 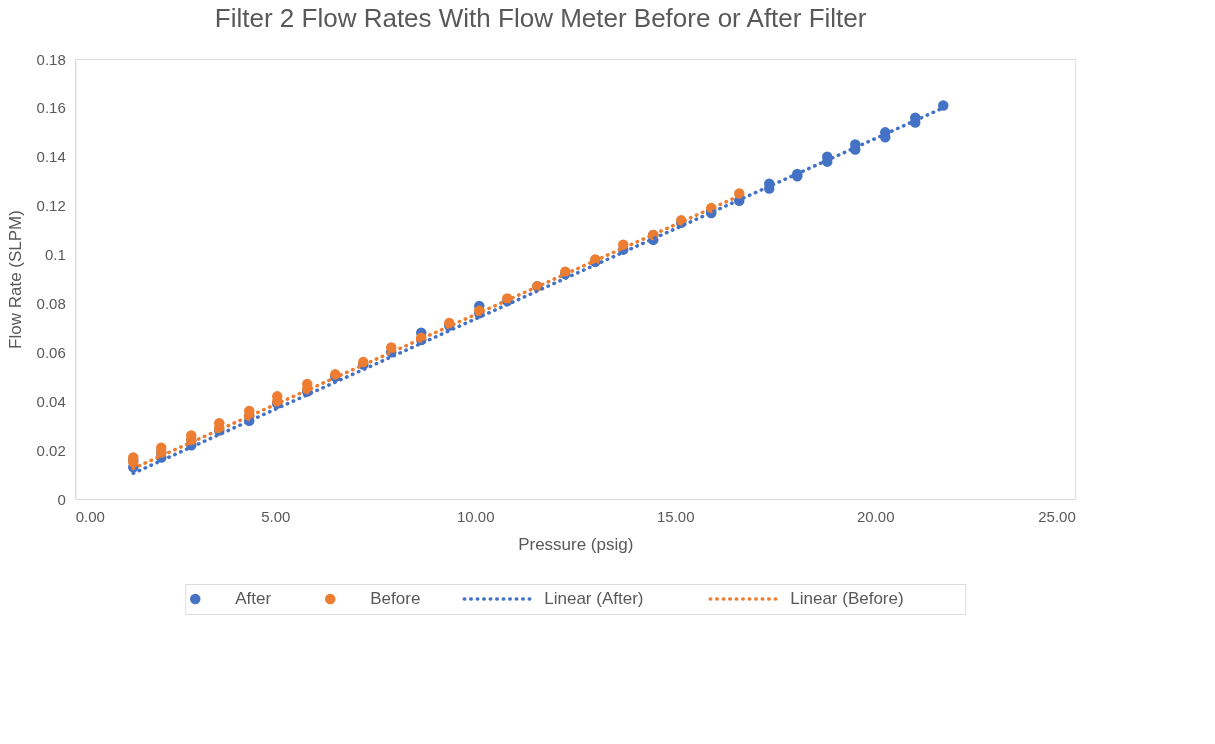 What do you see at coordinates (540, 17) in the screenshot?
I see `chart-title: Filter 2 Flow Rates With Flow Meter Before or After Filter` at bounding box center [540, 17].